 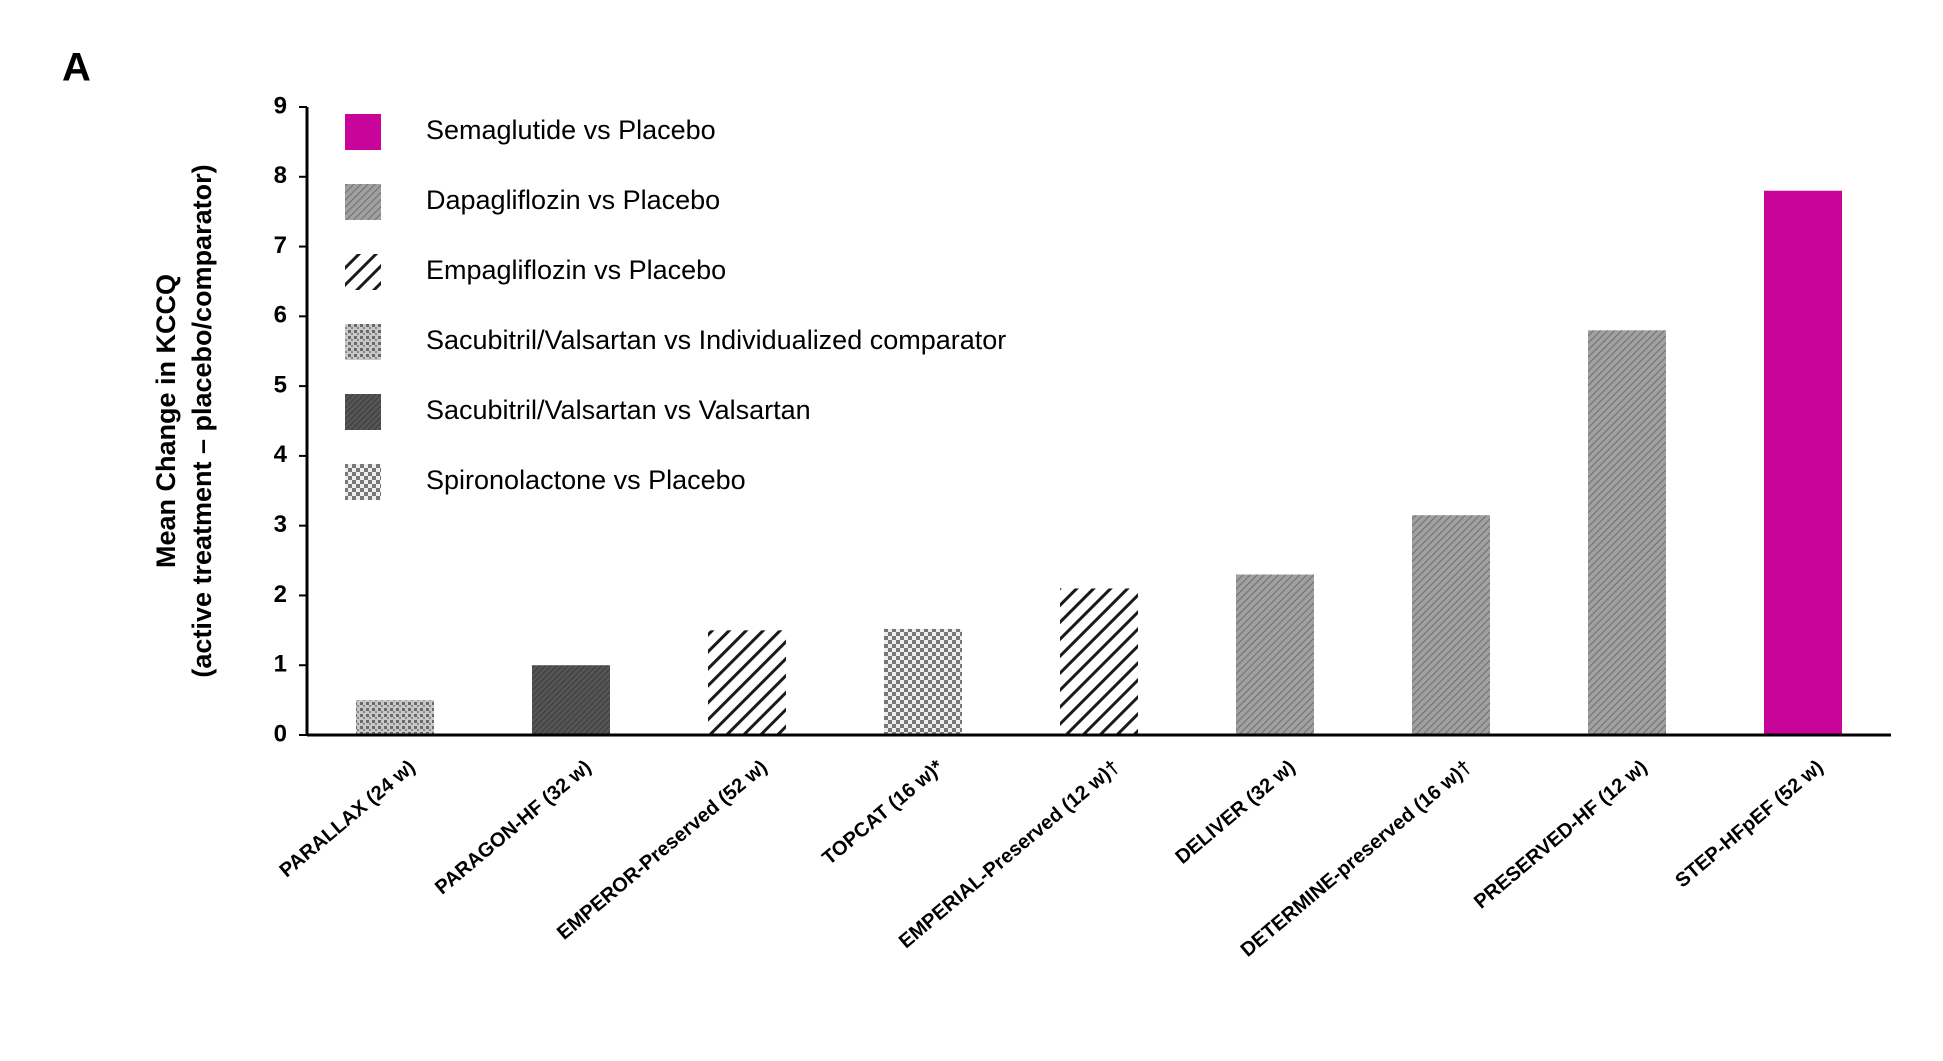 What do you see at coordinates (280, 245) in the screenshot?
I see `y-tick-label: 7` at bounding box center [280, 245].